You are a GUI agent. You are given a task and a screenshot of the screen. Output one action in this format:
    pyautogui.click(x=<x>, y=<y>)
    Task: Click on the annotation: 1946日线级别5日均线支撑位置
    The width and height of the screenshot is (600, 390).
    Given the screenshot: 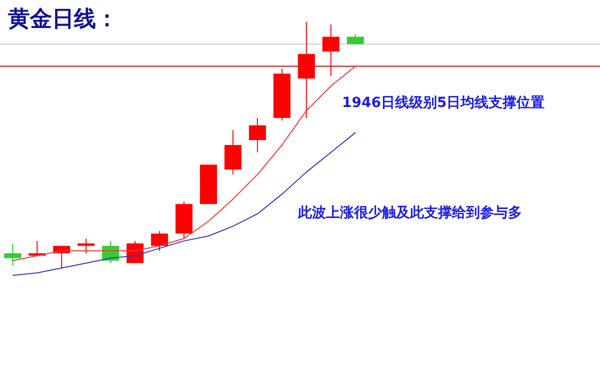 What is the action you would take?
    pyautogui.click(x=443, y=103)
    